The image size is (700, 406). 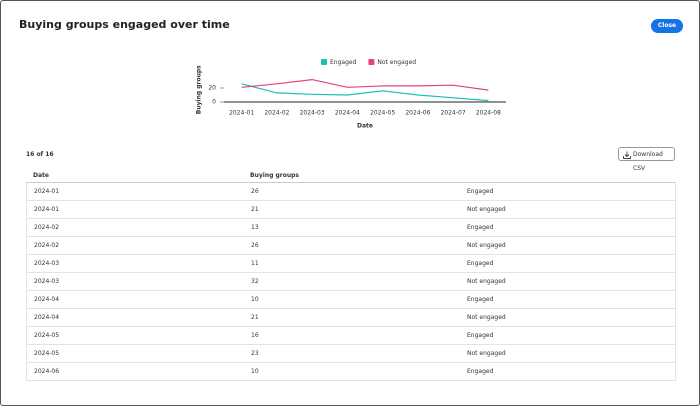 What do you see at coordinates (382, 113) in the screenshot?
I see `x-tick-label: 2024-05` at bounding box center [382, 113].